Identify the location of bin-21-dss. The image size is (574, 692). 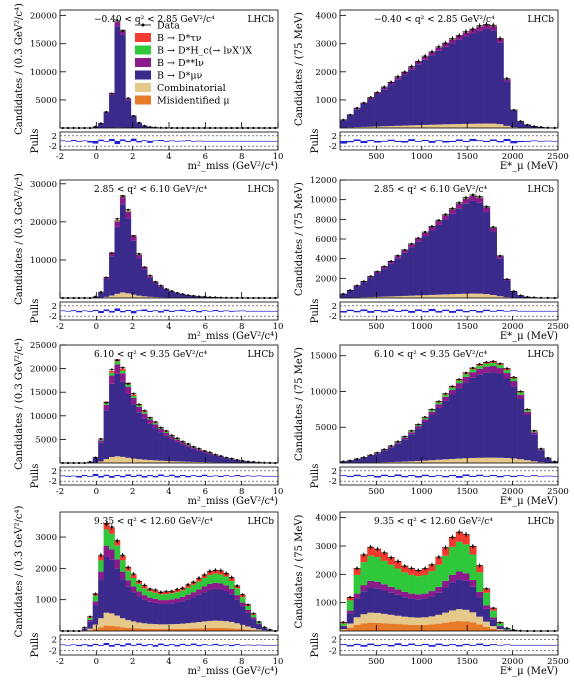
(487, 369).